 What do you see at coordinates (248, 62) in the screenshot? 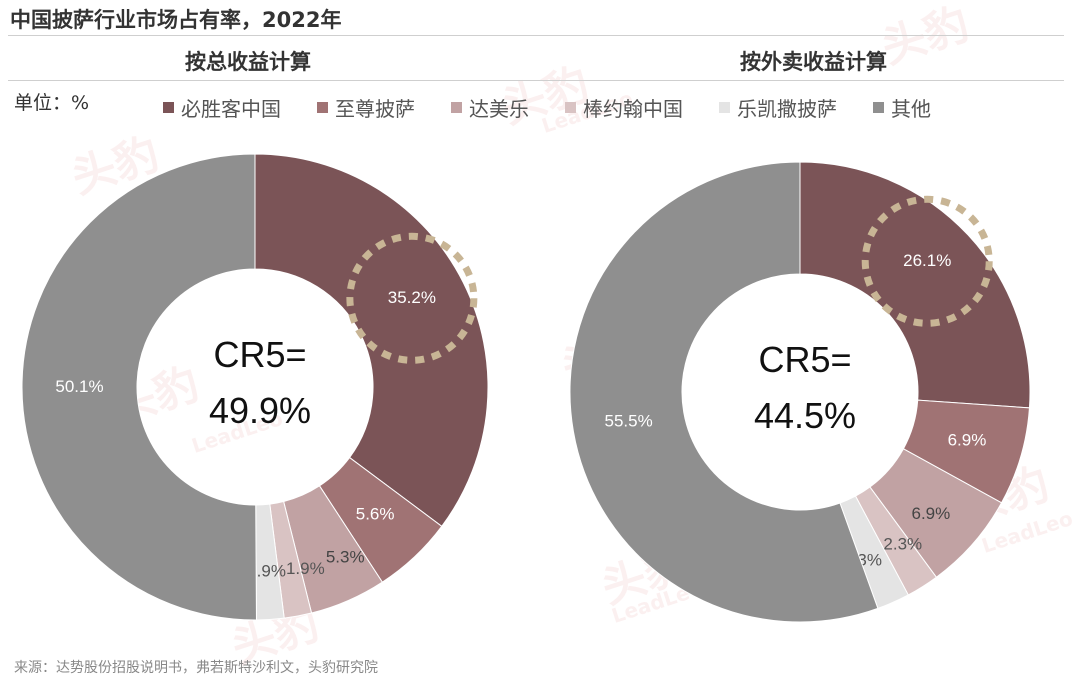
I see `chart-title-total: 按总收益计算` at bounding box center [248, 62].